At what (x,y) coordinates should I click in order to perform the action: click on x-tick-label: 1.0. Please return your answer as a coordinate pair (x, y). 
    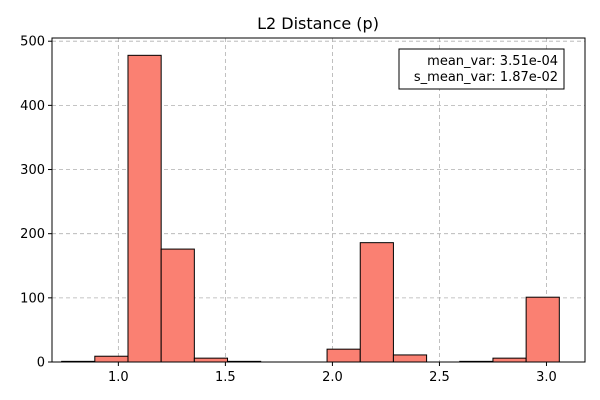
    Looking at the image, I should click on (118, 377).